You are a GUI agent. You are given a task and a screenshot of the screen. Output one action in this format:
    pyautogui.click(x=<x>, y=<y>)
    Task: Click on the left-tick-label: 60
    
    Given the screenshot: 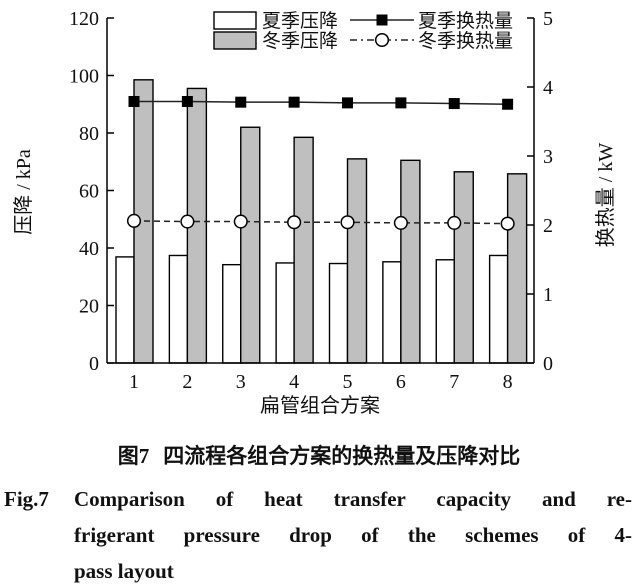 What is the action you would take?
    pyautogui.click(x=89, y=192)
    